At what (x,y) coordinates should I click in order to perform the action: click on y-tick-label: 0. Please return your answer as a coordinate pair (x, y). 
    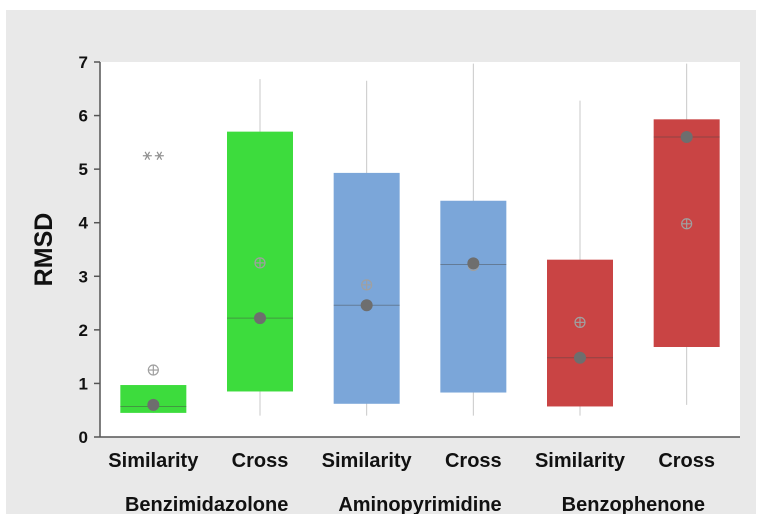
    Looking at the image, I should click on (83, 437).